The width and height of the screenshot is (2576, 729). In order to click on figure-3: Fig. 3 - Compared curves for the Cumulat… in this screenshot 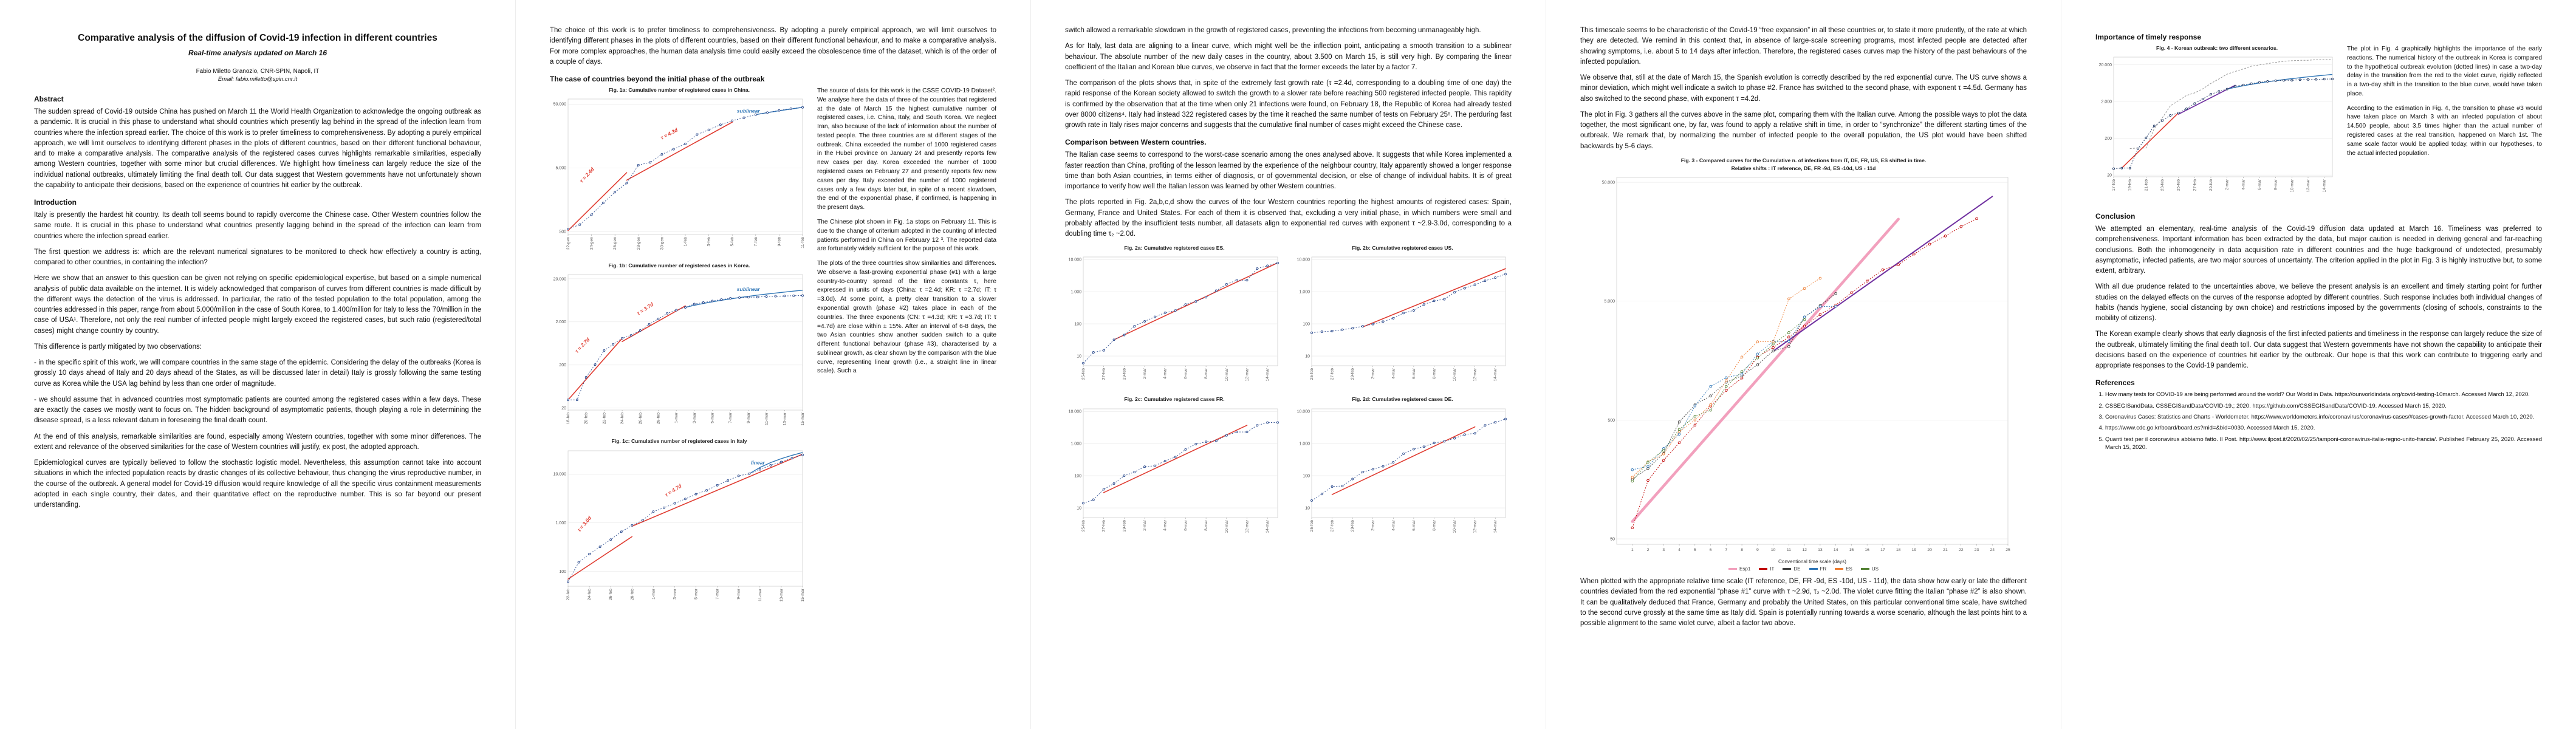, I will do `click(1804, 364)`.